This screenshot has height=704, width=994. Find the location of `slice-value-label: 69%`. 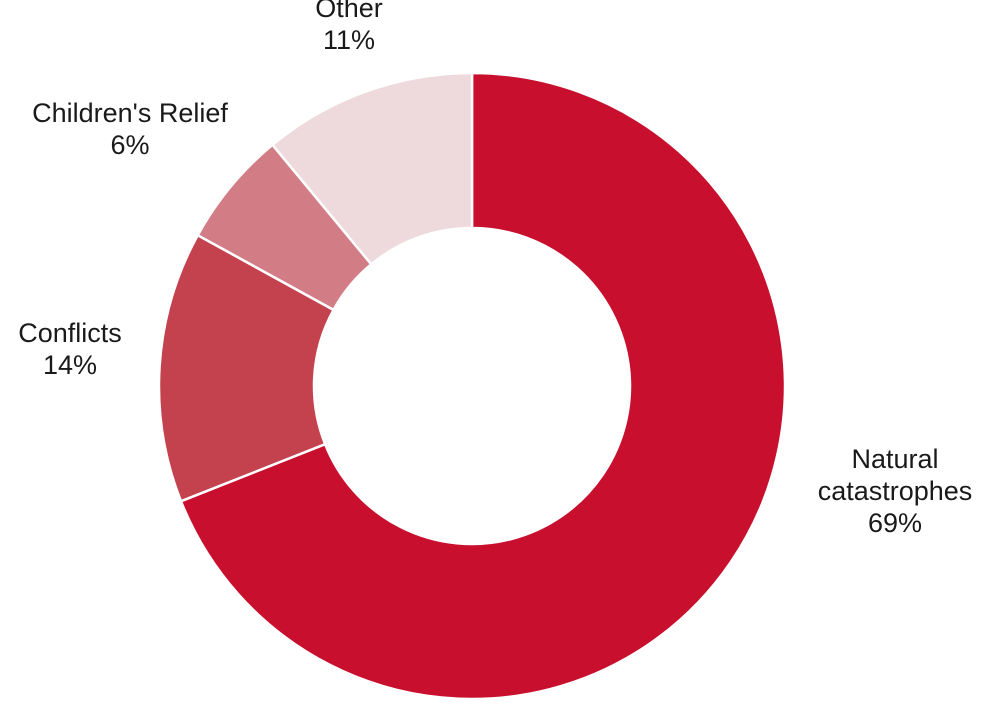

slice-value-label: 69% is located at coordinates (895, 523).